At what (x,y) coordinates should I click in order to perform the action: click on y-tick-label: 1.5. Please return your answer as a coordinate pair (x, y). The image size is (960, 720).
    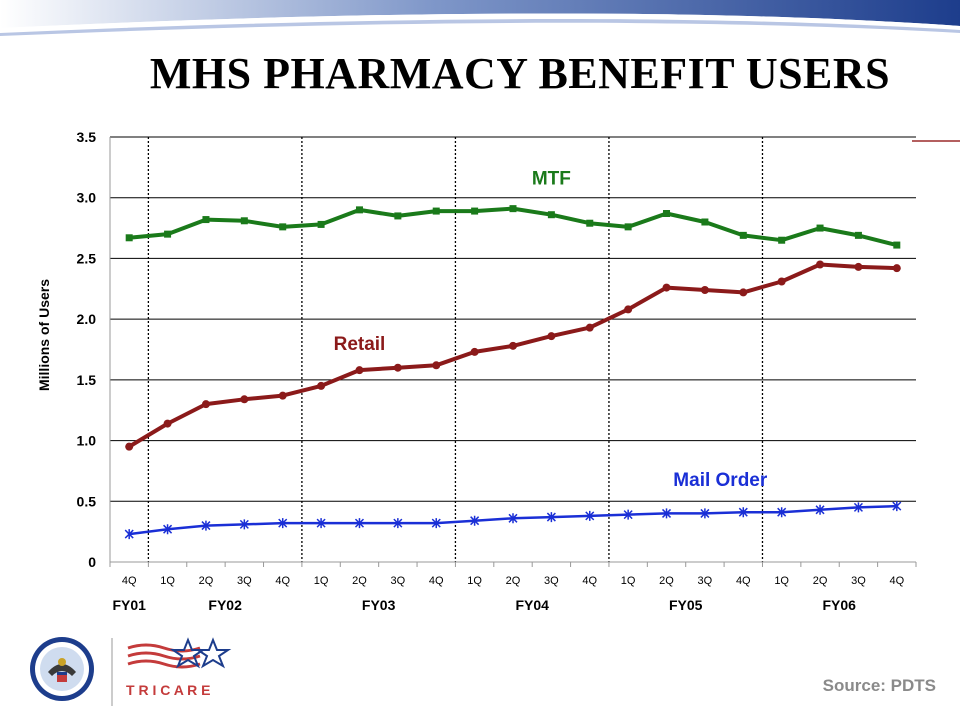
    Looking at the image, I should click on (87, 380).